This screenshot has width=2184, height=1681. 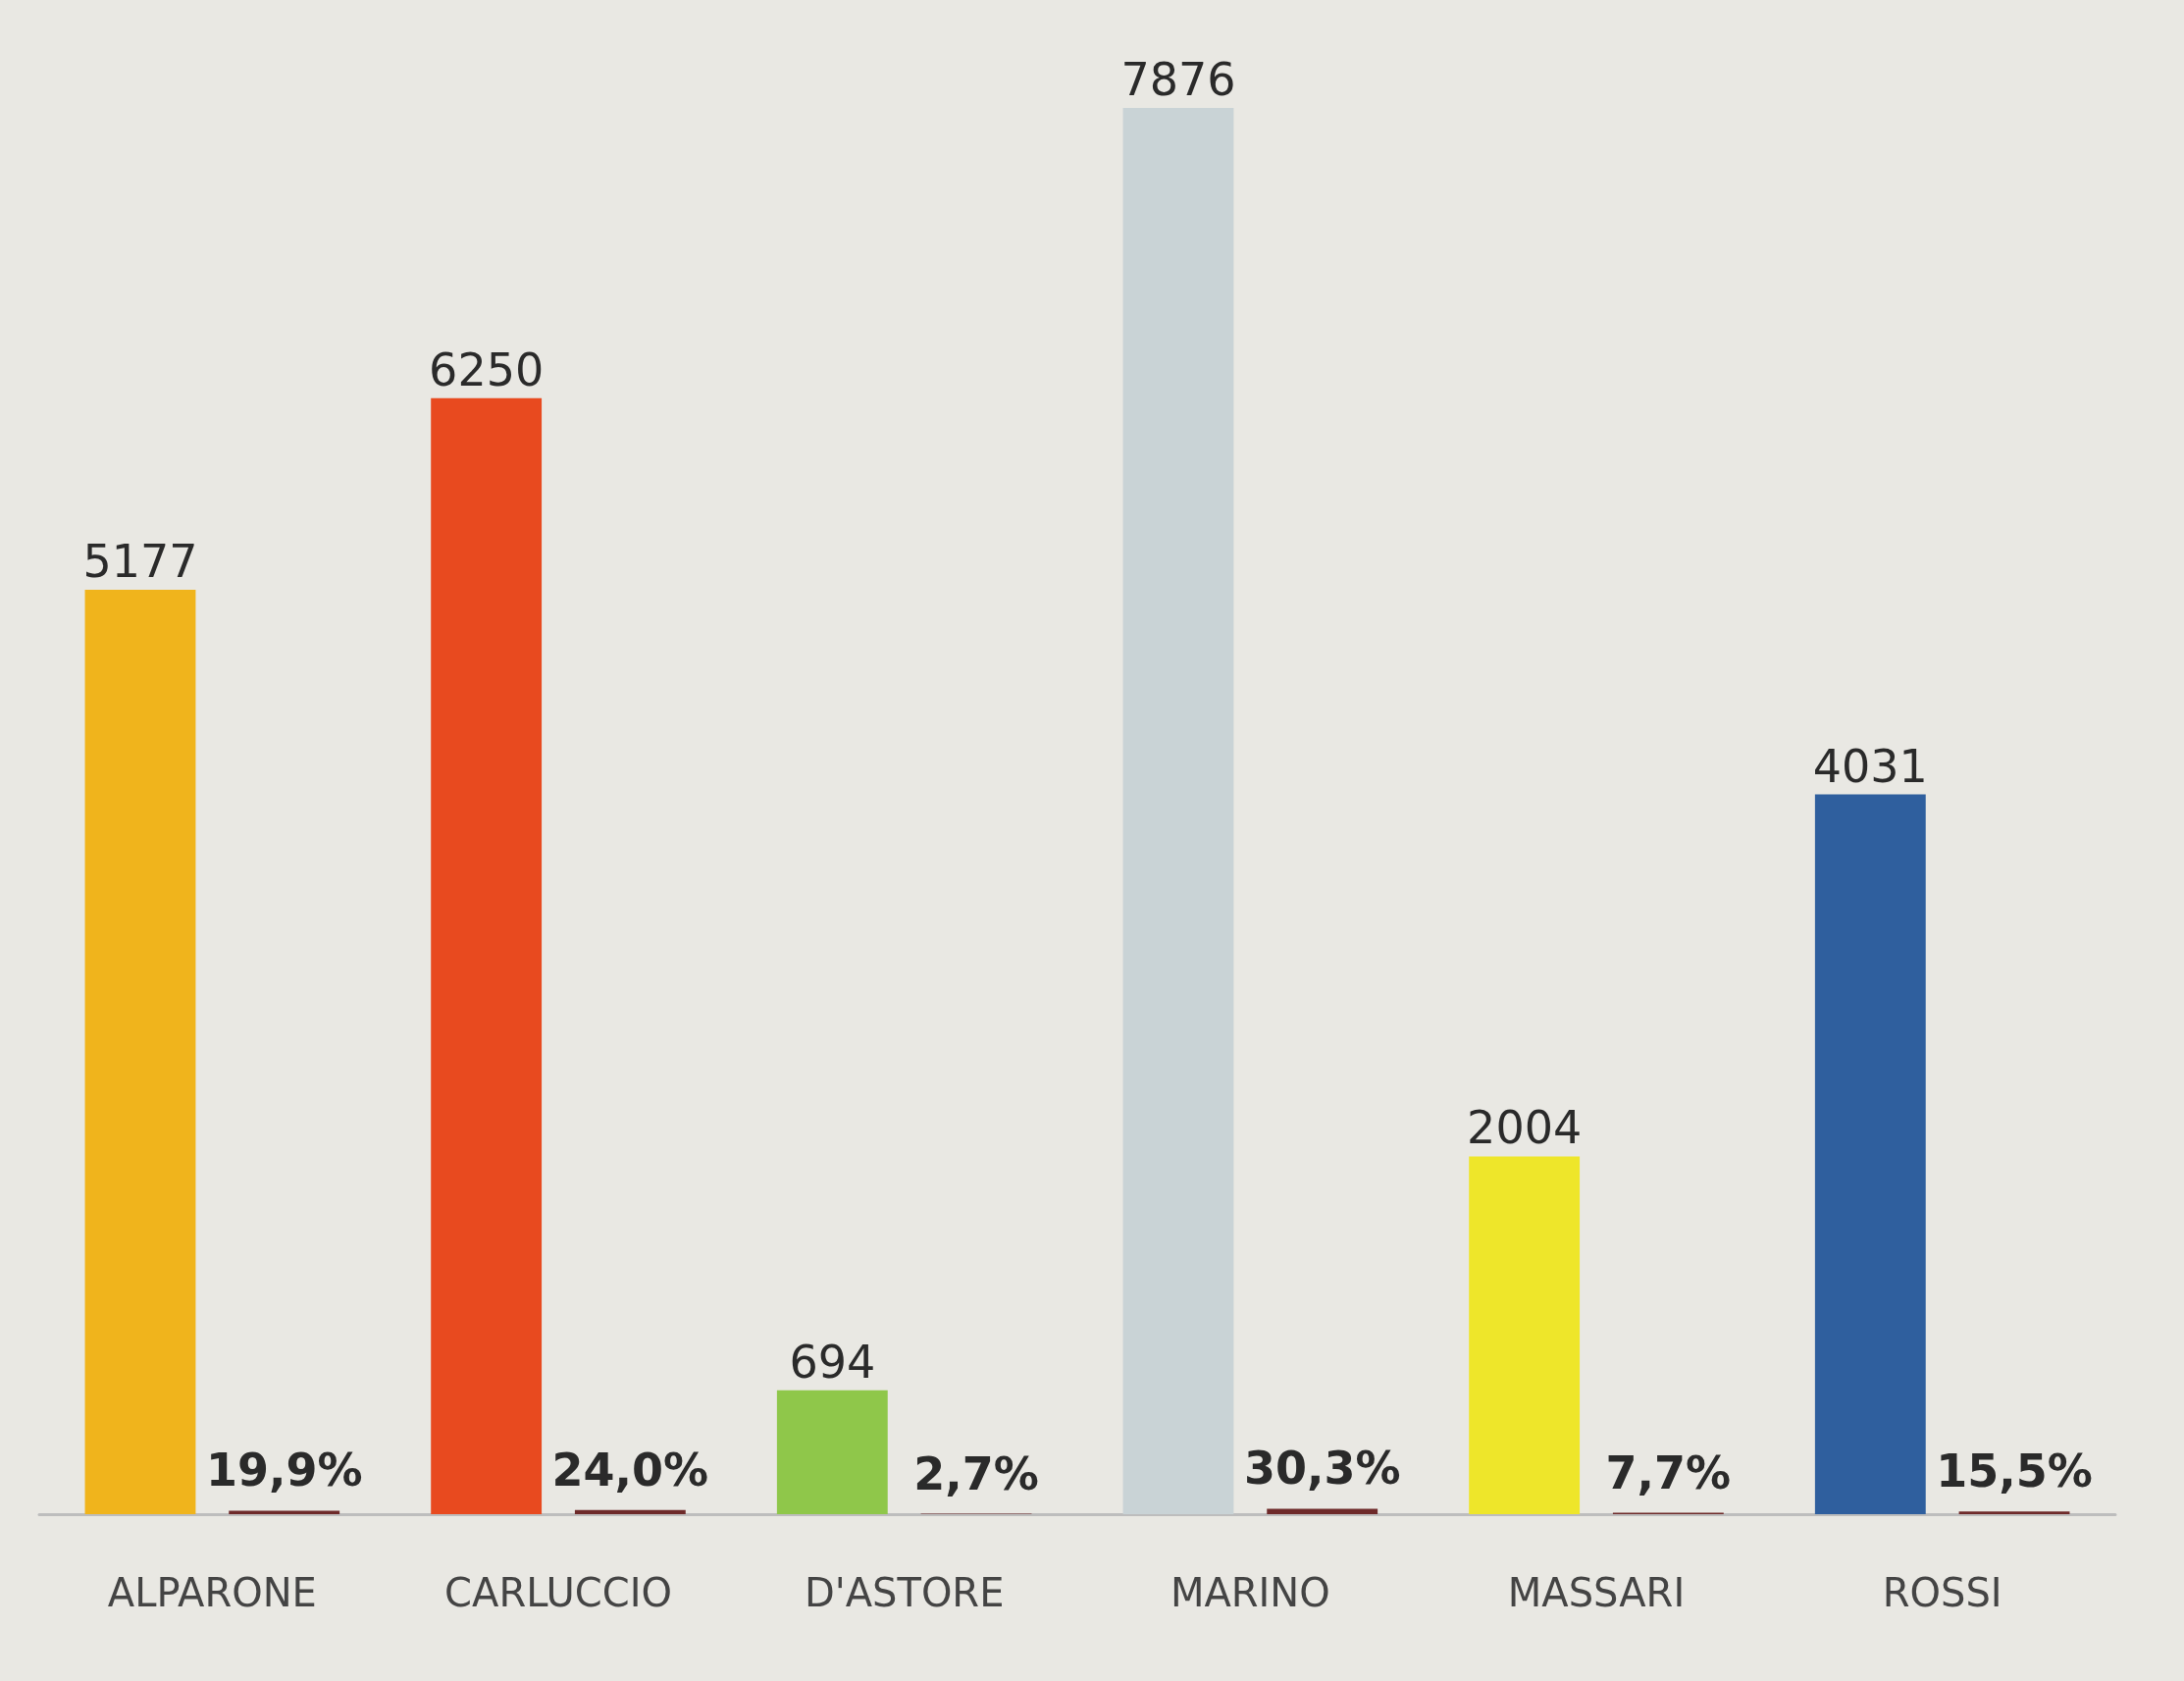 I want to click on data-label: 19,9%, so click(x=284, y=1470).